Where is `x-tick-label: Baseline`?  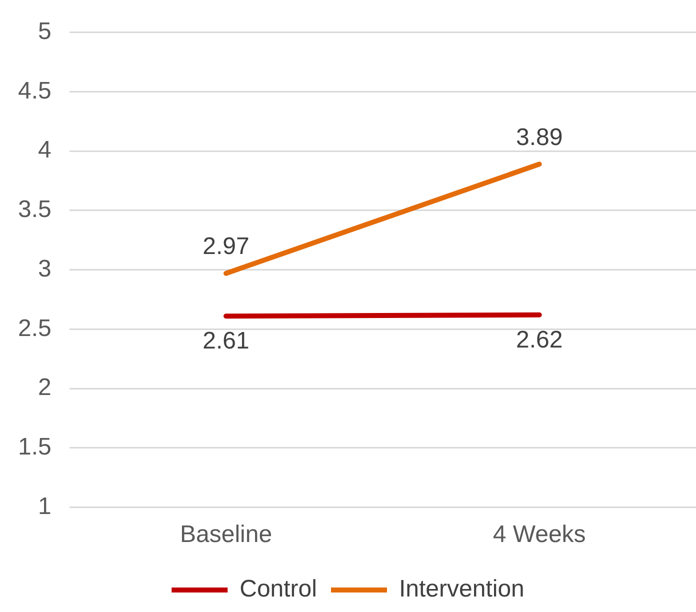 x-tick-label: Baseline is located at coordinates (226, 534).